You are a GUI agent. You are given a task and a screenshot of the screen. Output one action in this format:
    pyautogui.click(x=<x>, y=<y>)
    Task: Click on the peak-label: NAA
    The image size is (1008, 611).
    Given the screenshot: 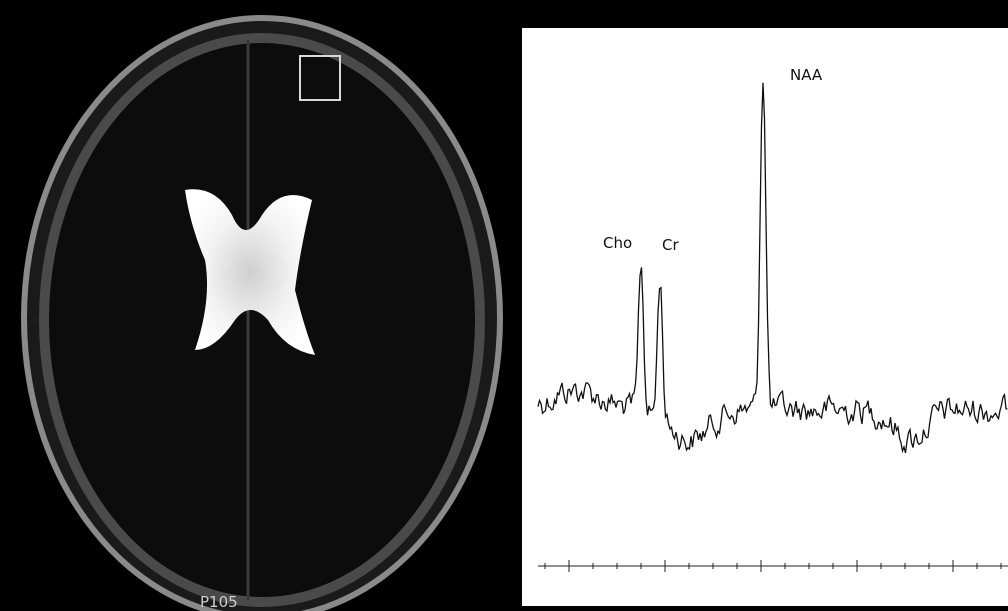 What is the action you would take?
    pyautogui.click(x=806, y=75)
    